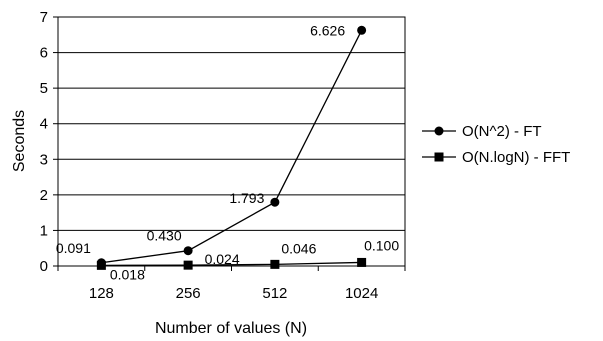 Image resolution: width=603 pixels, height=341 pixels. Describe the element at coordinates (44, 195) in the screenshot. I see `y-tick-label: 2` at that location.